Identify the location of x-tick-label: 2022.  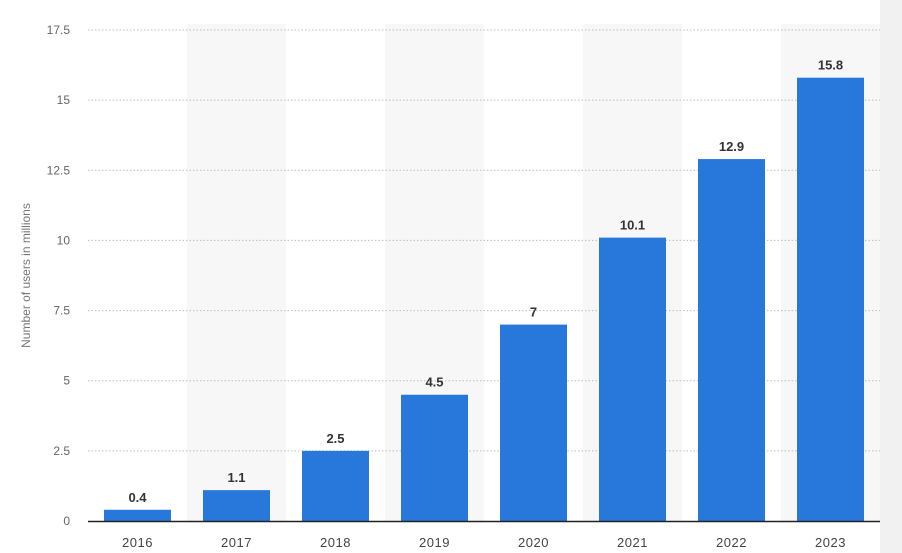
(731, 542).